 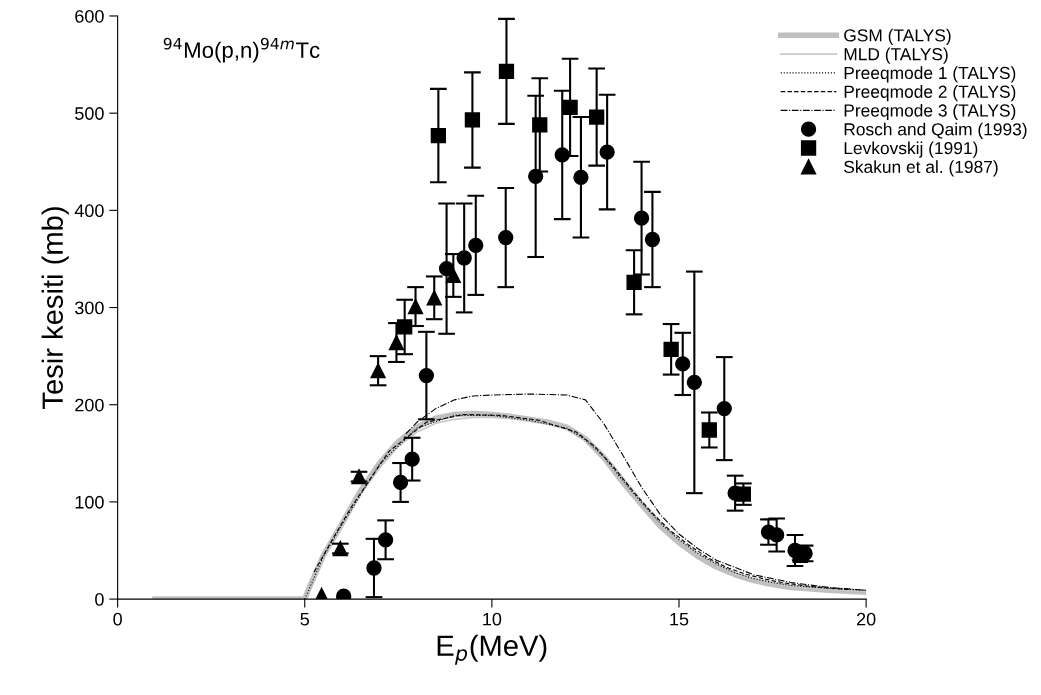 I want to click on y-tick-label: 600, so click(x=89, y=16).